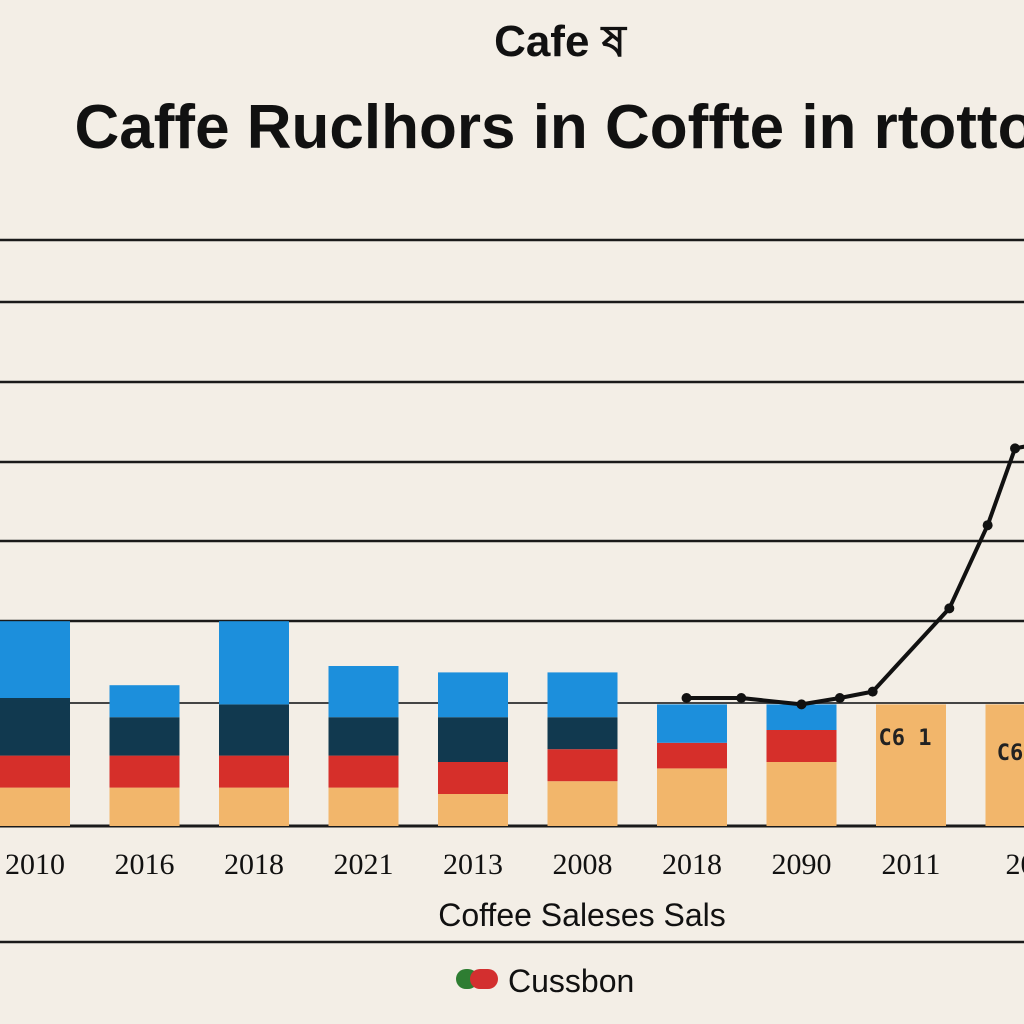 Image resolution: width=1024 pixels, height=1024 pixels. What do you see at coordinates (911, 864) in the screenshot?
I see `x-tick-8: 2011` at bounding box center [911, 864].